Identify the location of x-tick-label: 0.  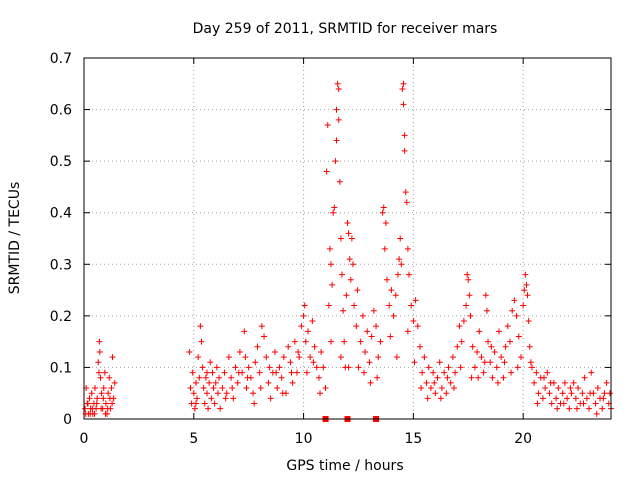
(84, 439).